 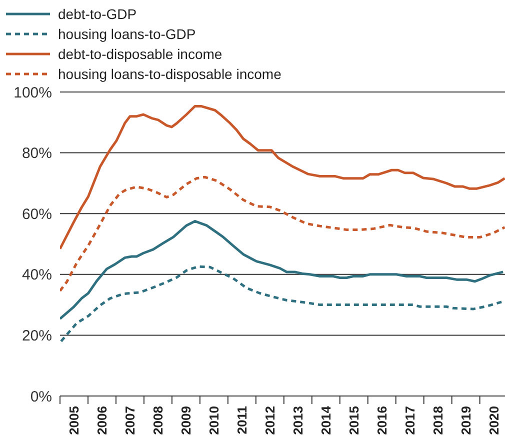 I want to click on x-tick-label: 2011, so click(x=242, y=420).